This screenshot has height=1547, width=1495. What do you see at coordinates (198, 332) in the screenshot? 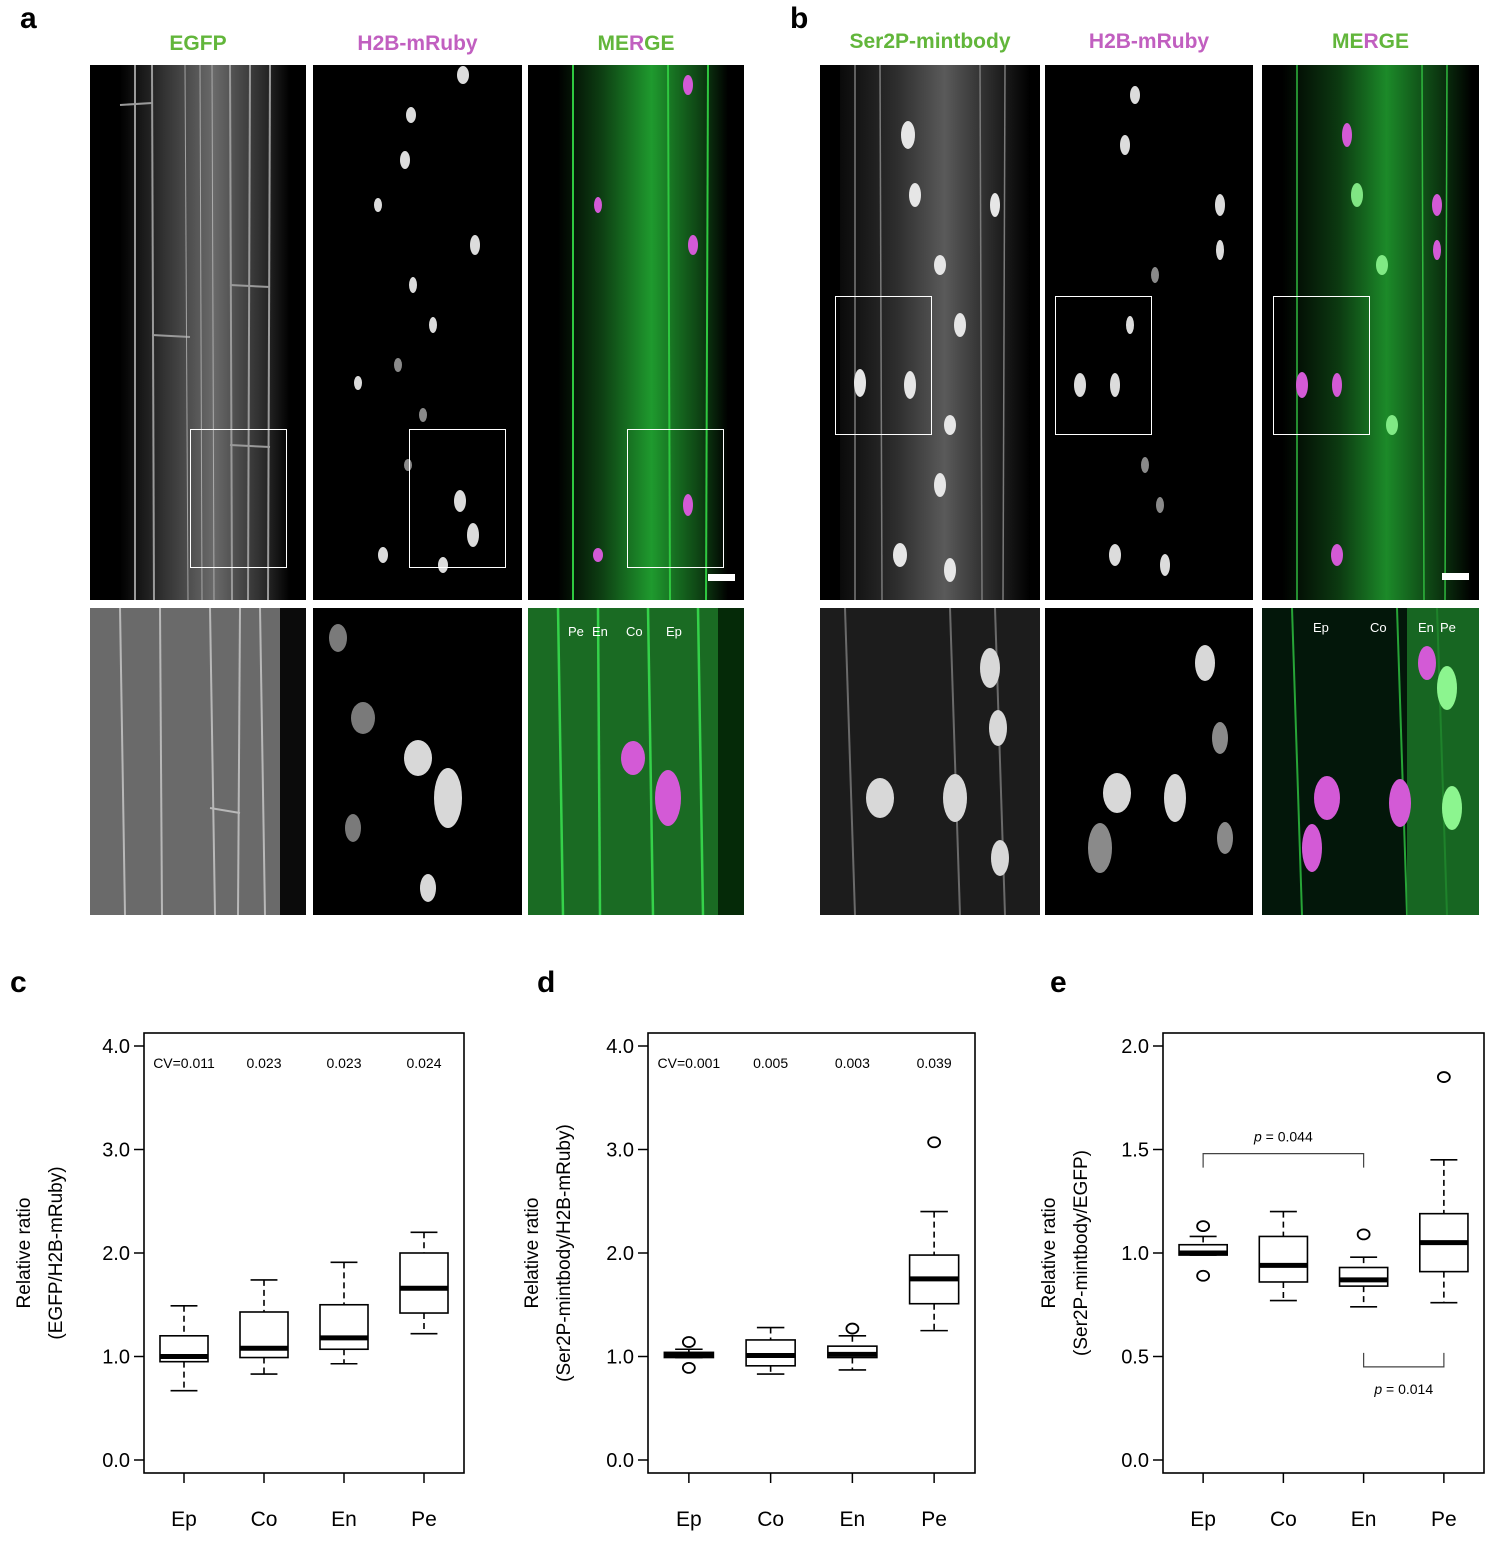
I see `panel-a-egfp-image` at bounding box center [198, 332].